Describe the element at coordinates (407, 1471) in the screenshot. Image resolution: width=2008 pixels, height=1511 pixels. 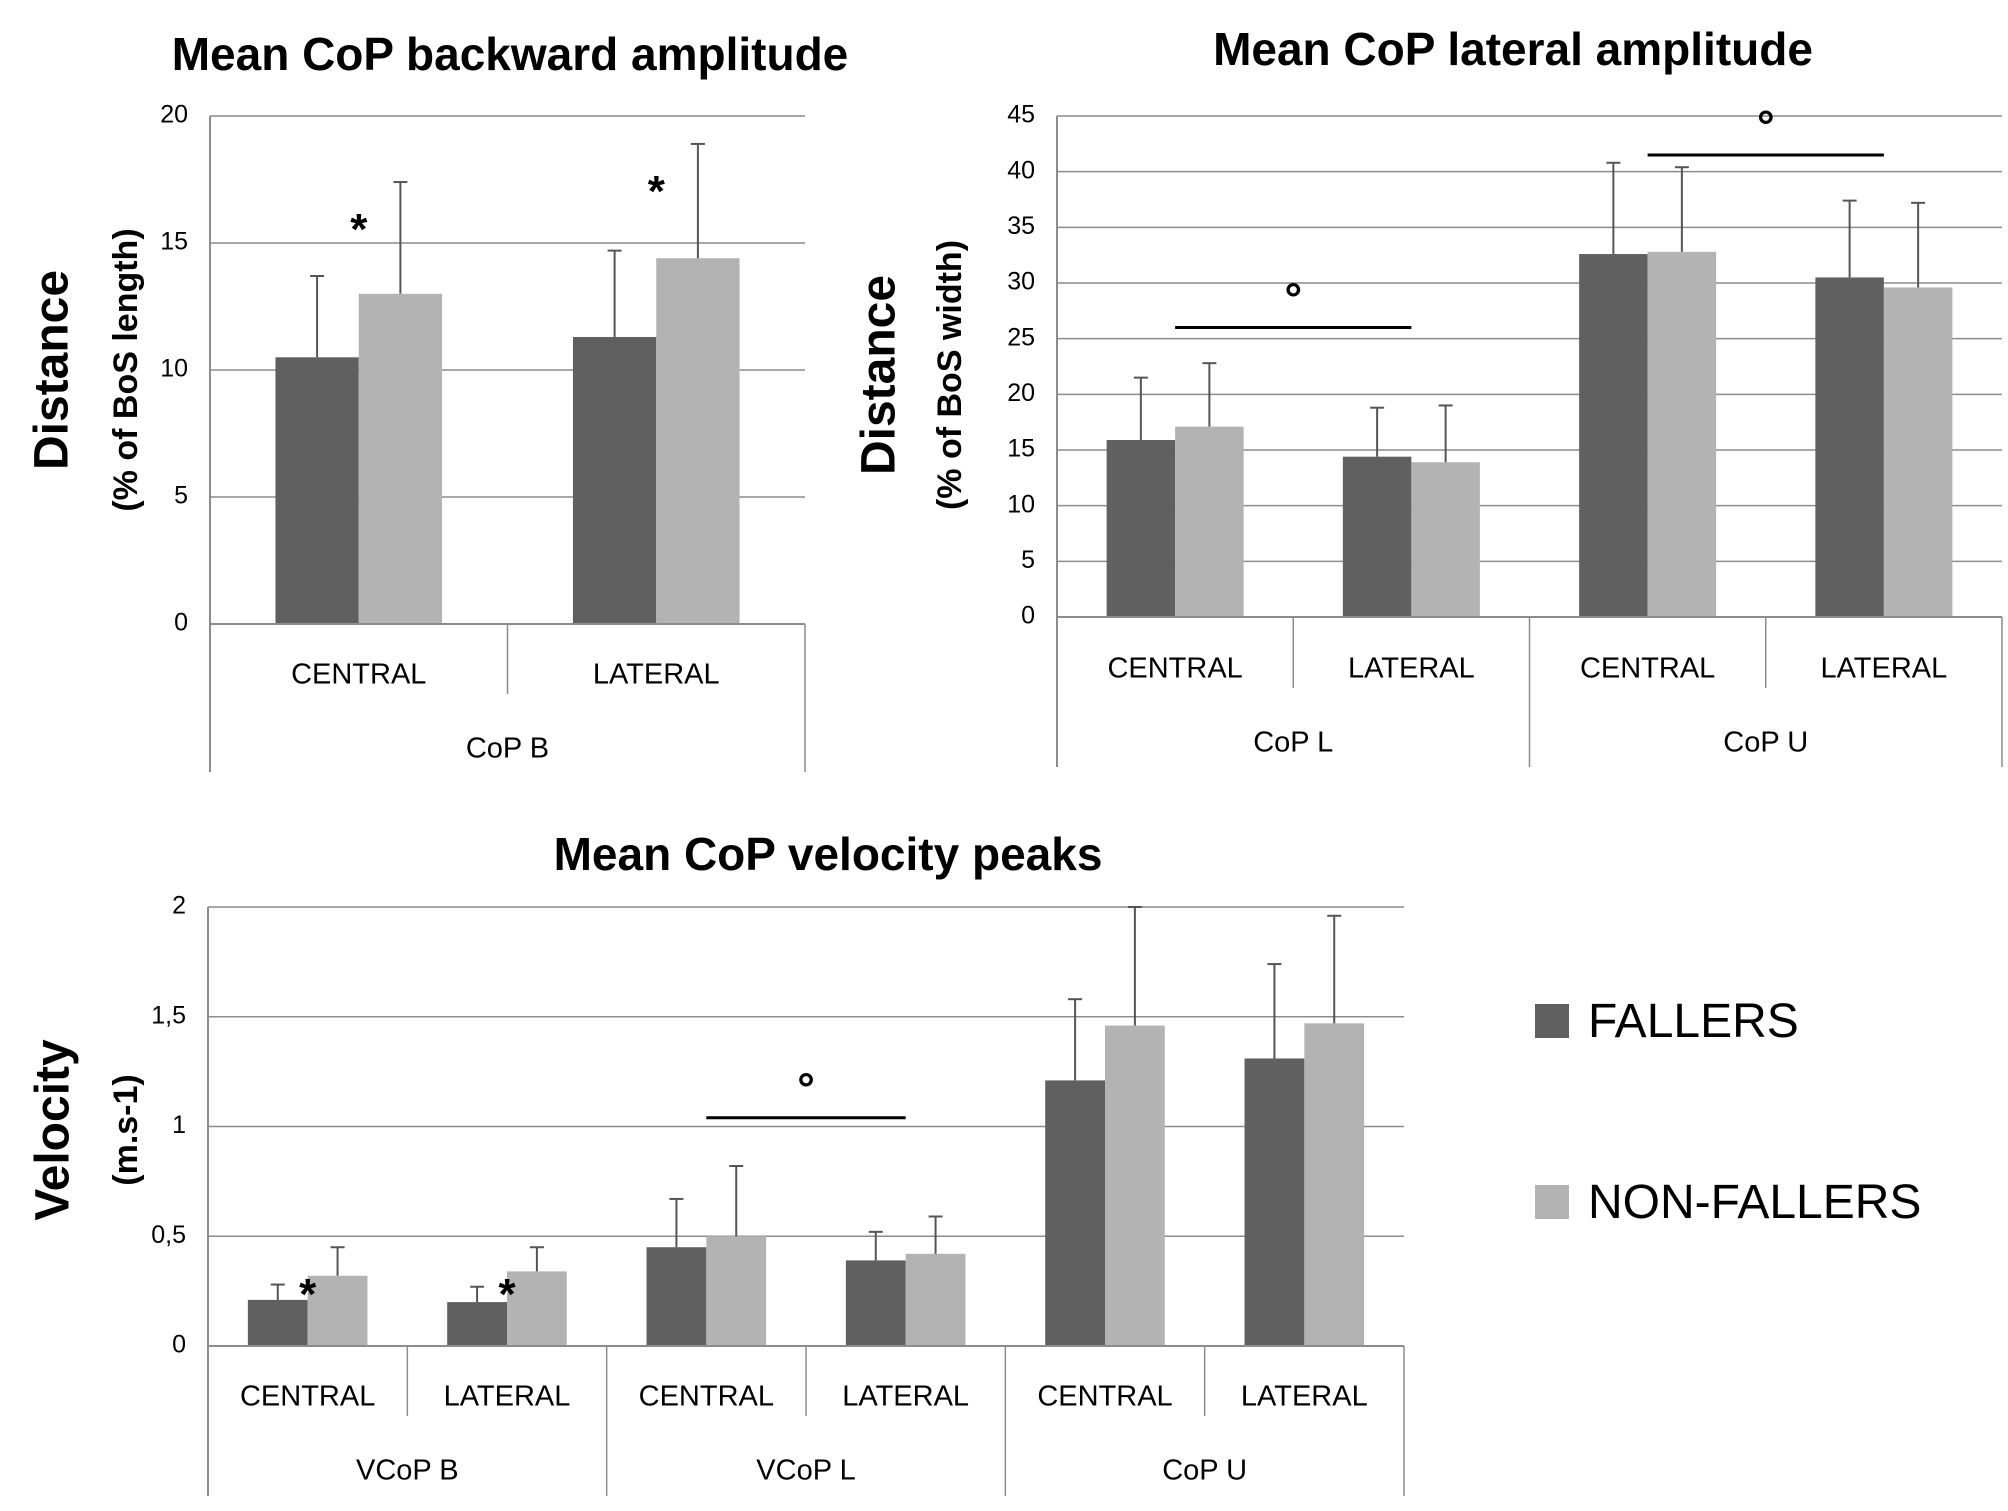
I see `x-group-label: VCoP B` at that location.